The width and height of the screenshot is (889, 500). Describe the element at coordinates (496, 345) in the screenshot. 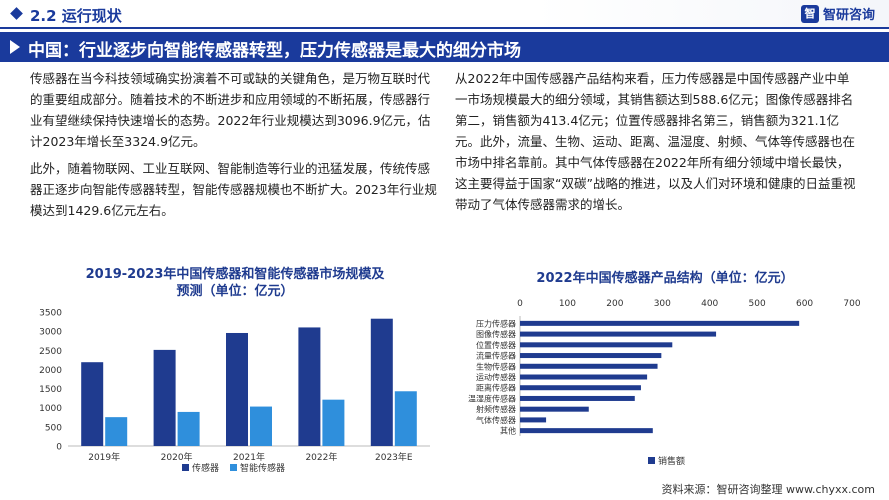

I see `y-tick-label: 位置传感器` at that location.